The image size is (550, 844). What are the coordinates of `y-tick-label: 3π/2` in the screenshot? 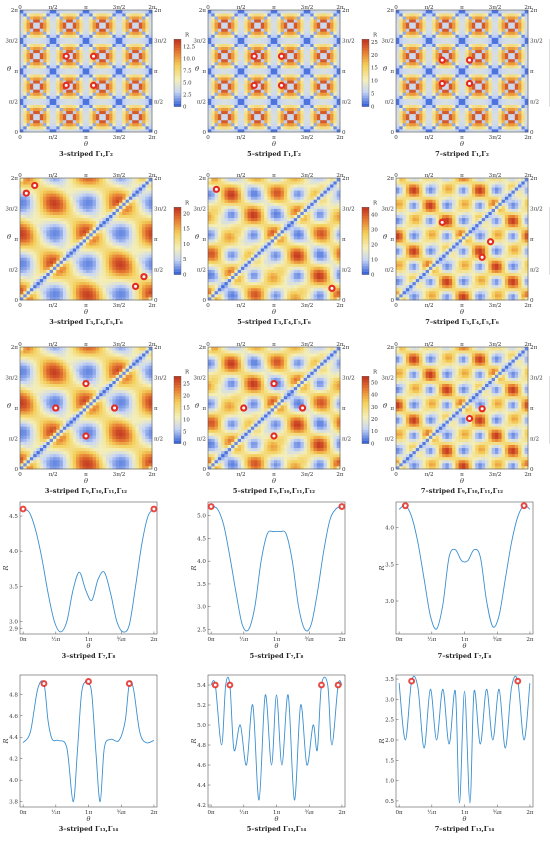 It's located at (11, 42).